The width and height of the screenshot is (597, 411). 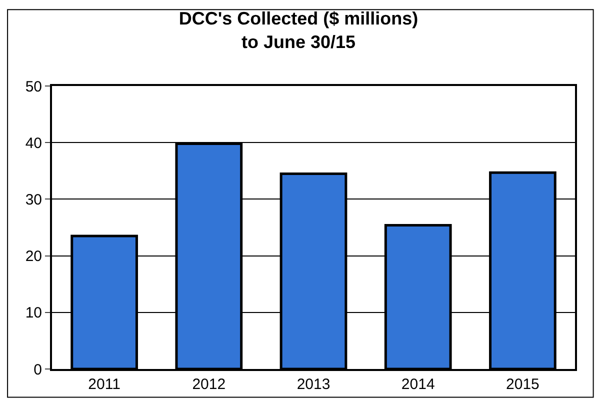 What do you see at coordinates (33, 143) in the screenshot?
I see `y-tick-label: 40` at bounding box center [33, 143].